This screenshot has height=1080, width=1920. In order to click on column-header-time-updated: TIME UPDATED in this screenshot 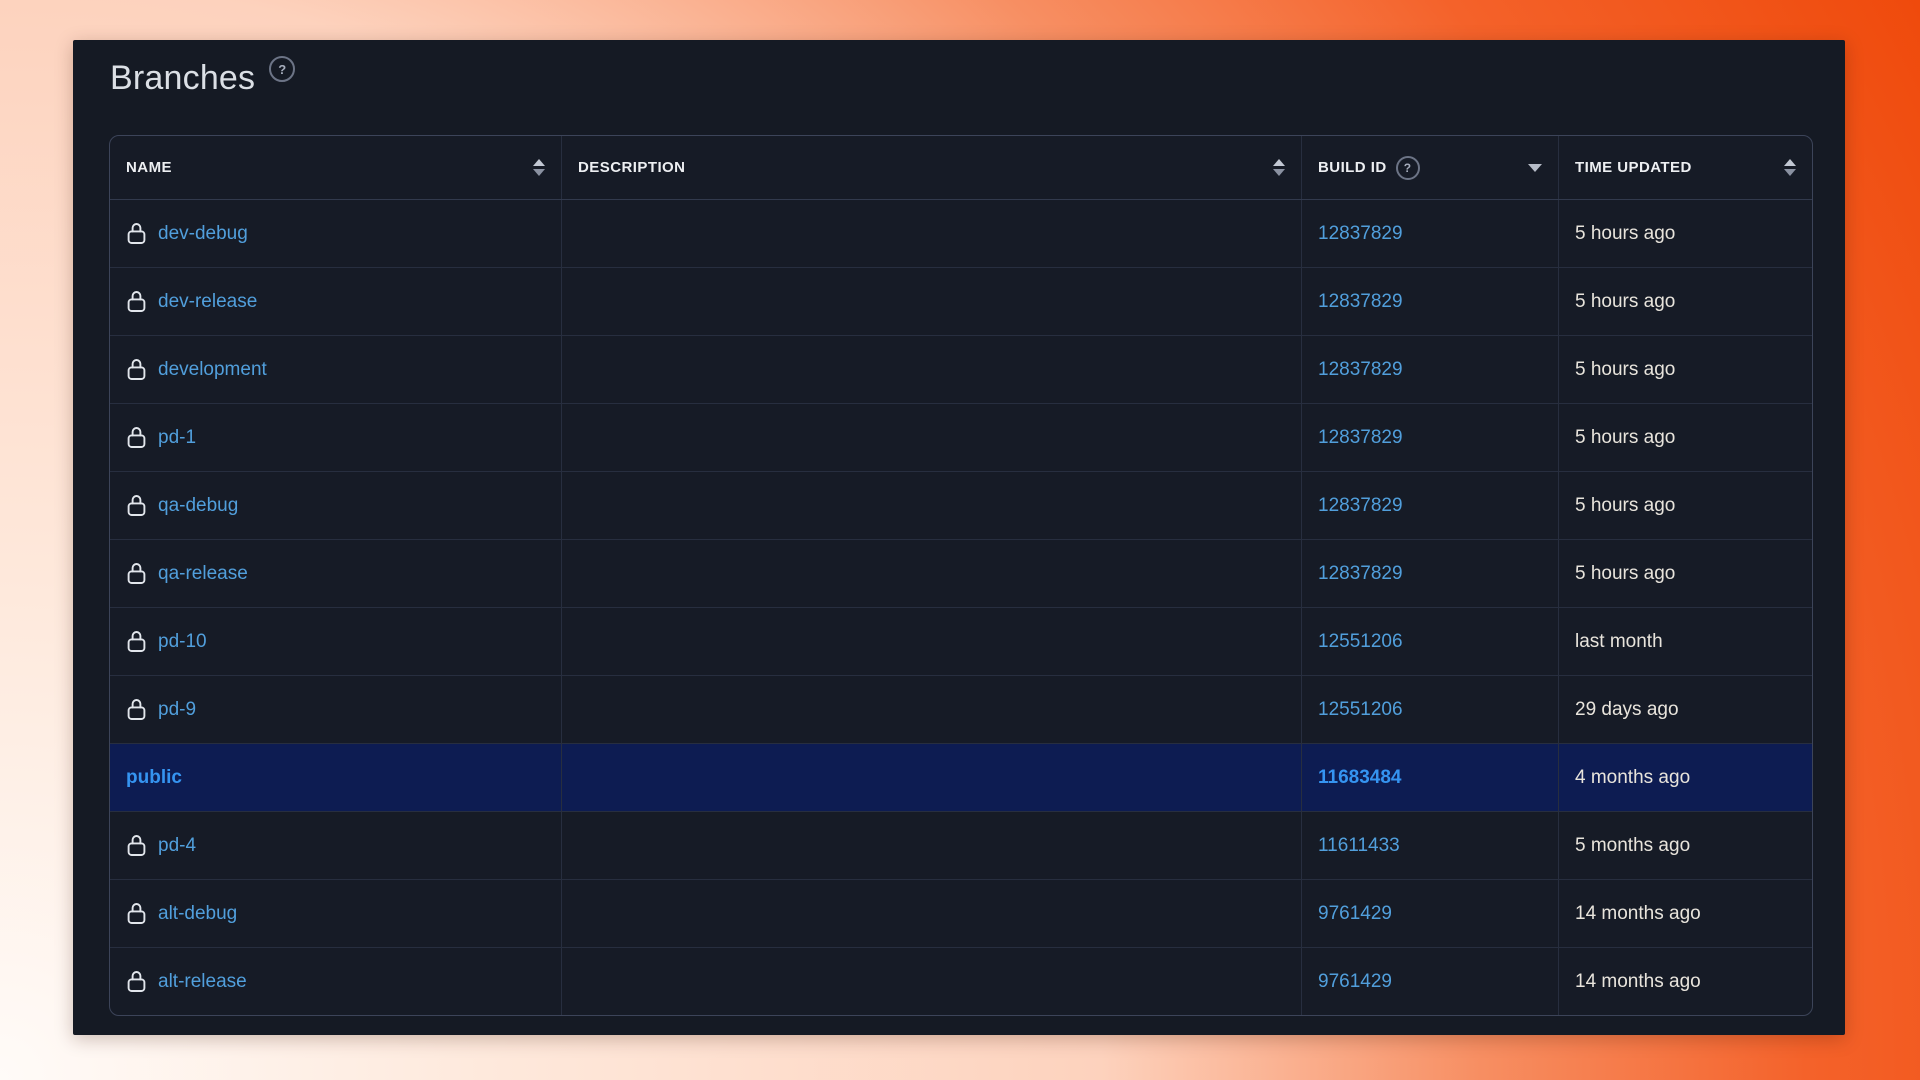, I will do `click(1685, 167)`.